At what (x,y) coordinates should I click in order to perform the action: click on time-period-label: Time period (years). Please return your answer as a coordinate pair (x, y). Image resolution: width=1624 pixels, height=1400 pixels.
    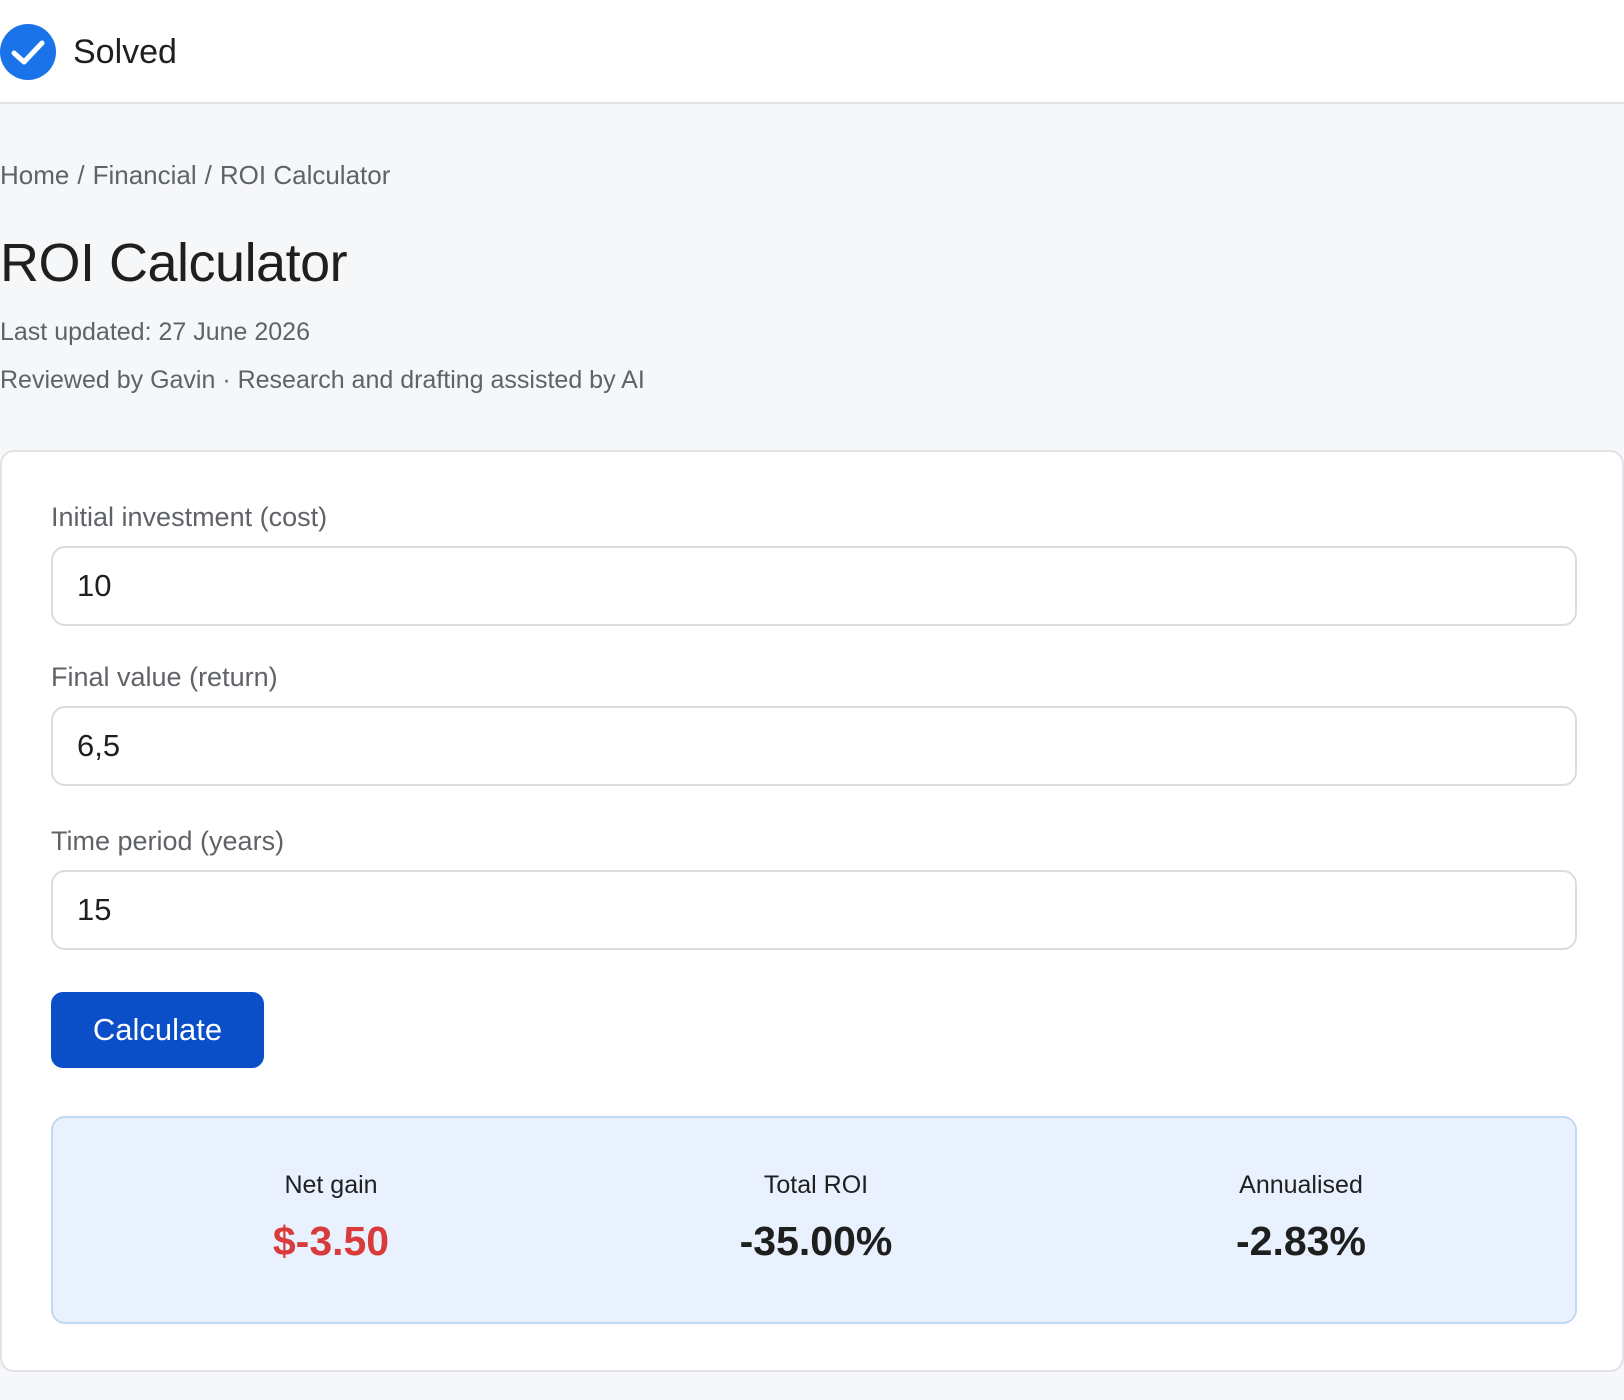
    Looking at the image, I should click on (168, 841).